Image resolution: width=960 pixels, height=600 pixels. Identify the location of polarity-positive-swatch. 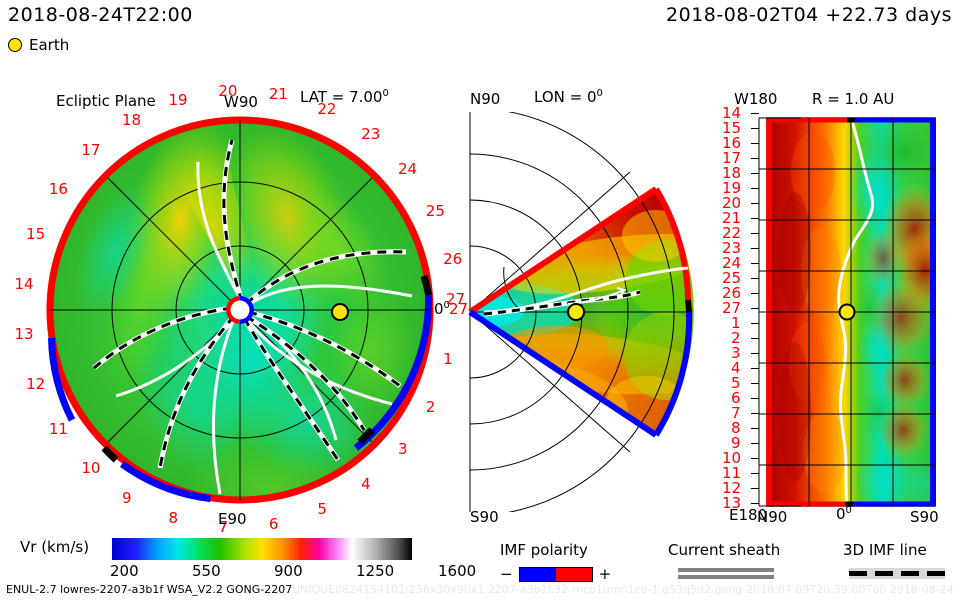
(573, 574).